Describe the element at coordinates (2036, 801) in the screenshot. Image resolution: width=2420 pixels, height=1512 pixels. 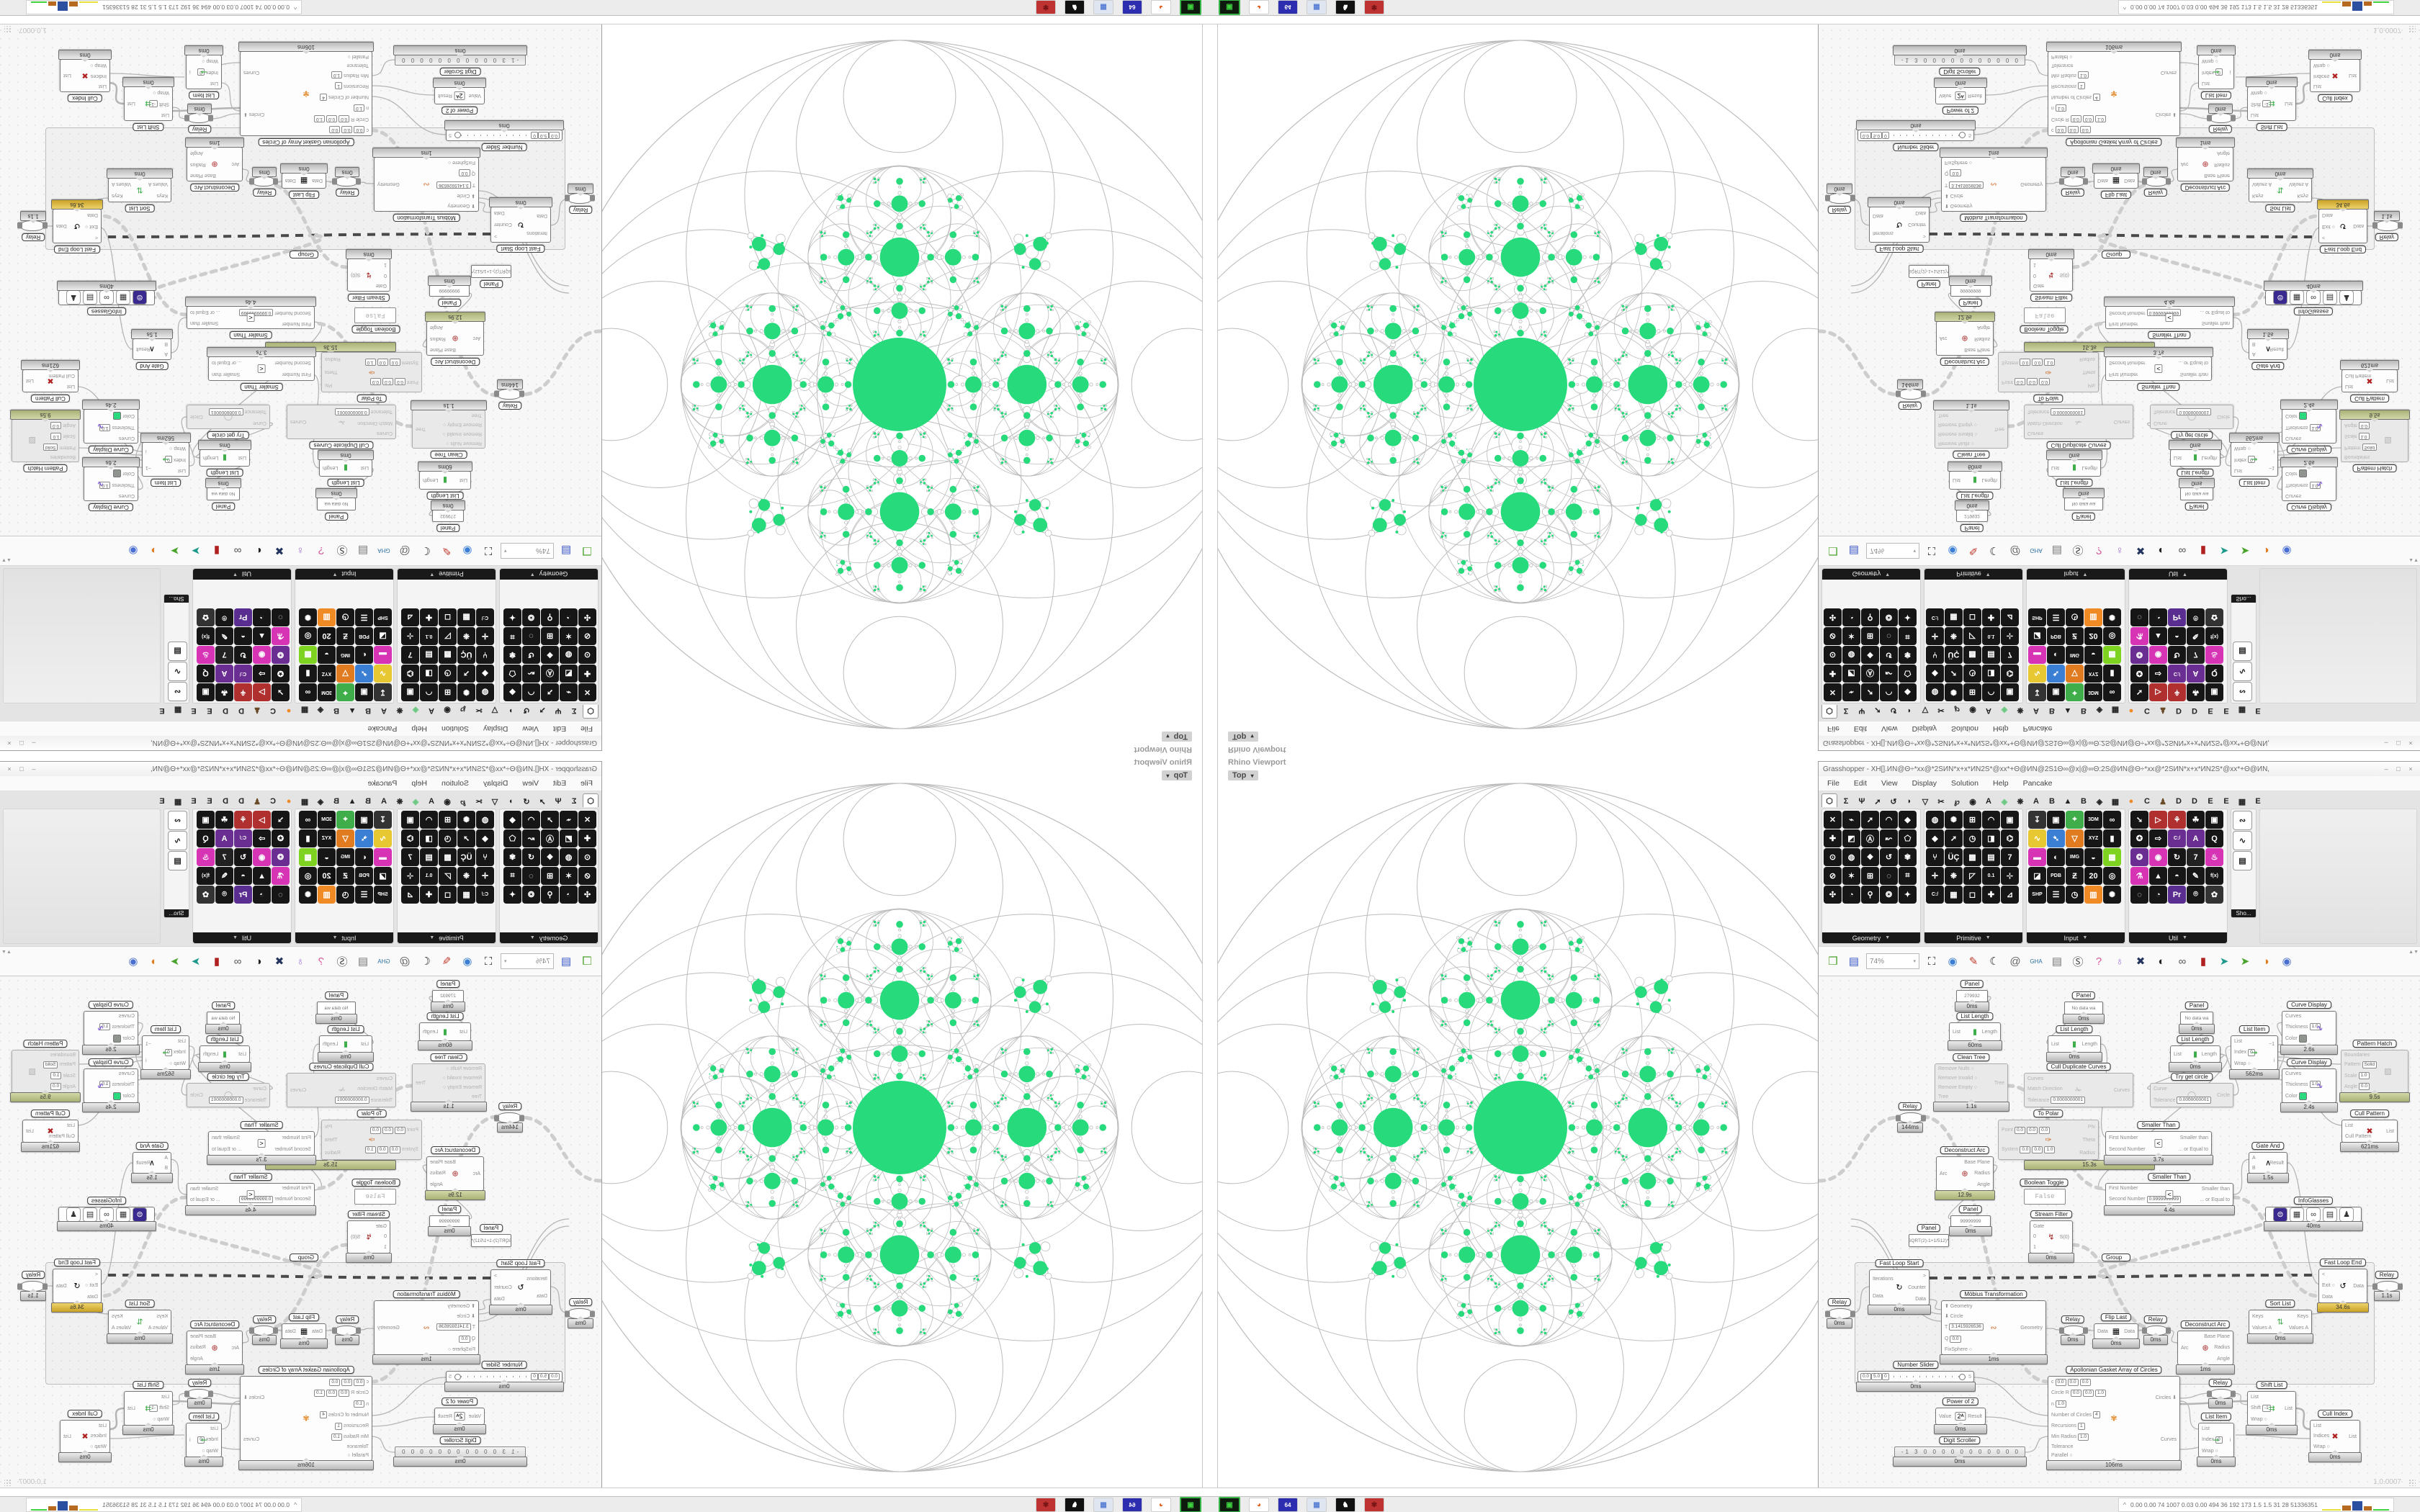
I see `palette-tab-icon: A` at that location.